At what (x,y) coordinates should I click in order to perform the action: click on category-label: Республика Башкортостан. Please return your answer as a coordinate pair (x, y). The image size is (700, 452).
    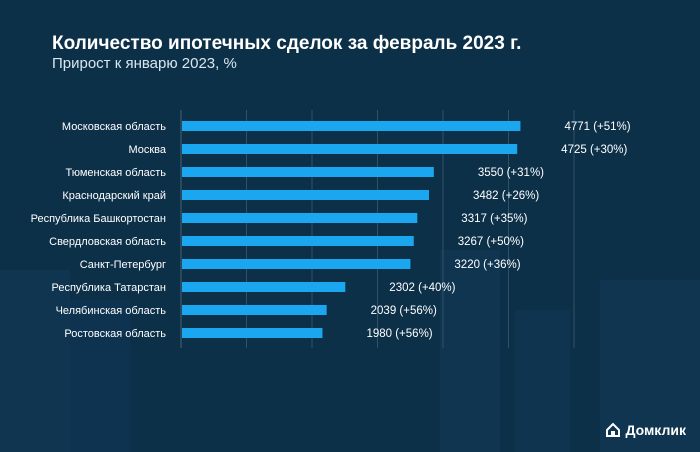
    Looking at the image, I should click on (98, 219).